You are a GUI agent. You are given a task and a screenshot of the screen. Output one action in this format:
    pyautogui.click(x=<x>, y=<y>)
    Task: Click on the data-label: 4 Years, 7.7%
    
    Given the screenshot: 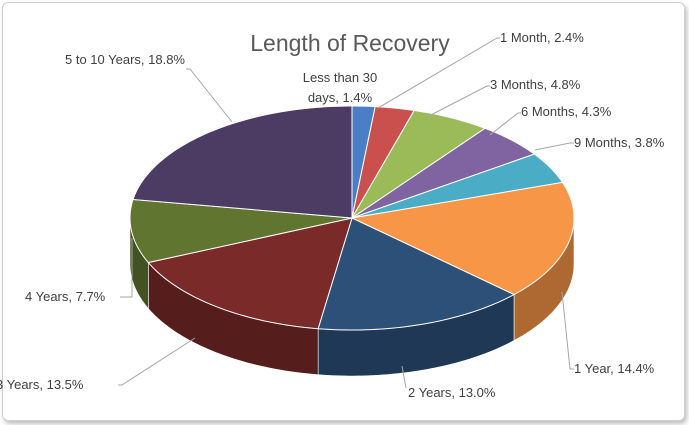 What is the action you would take?
    pyautogui.click(x=65, y=296)
    